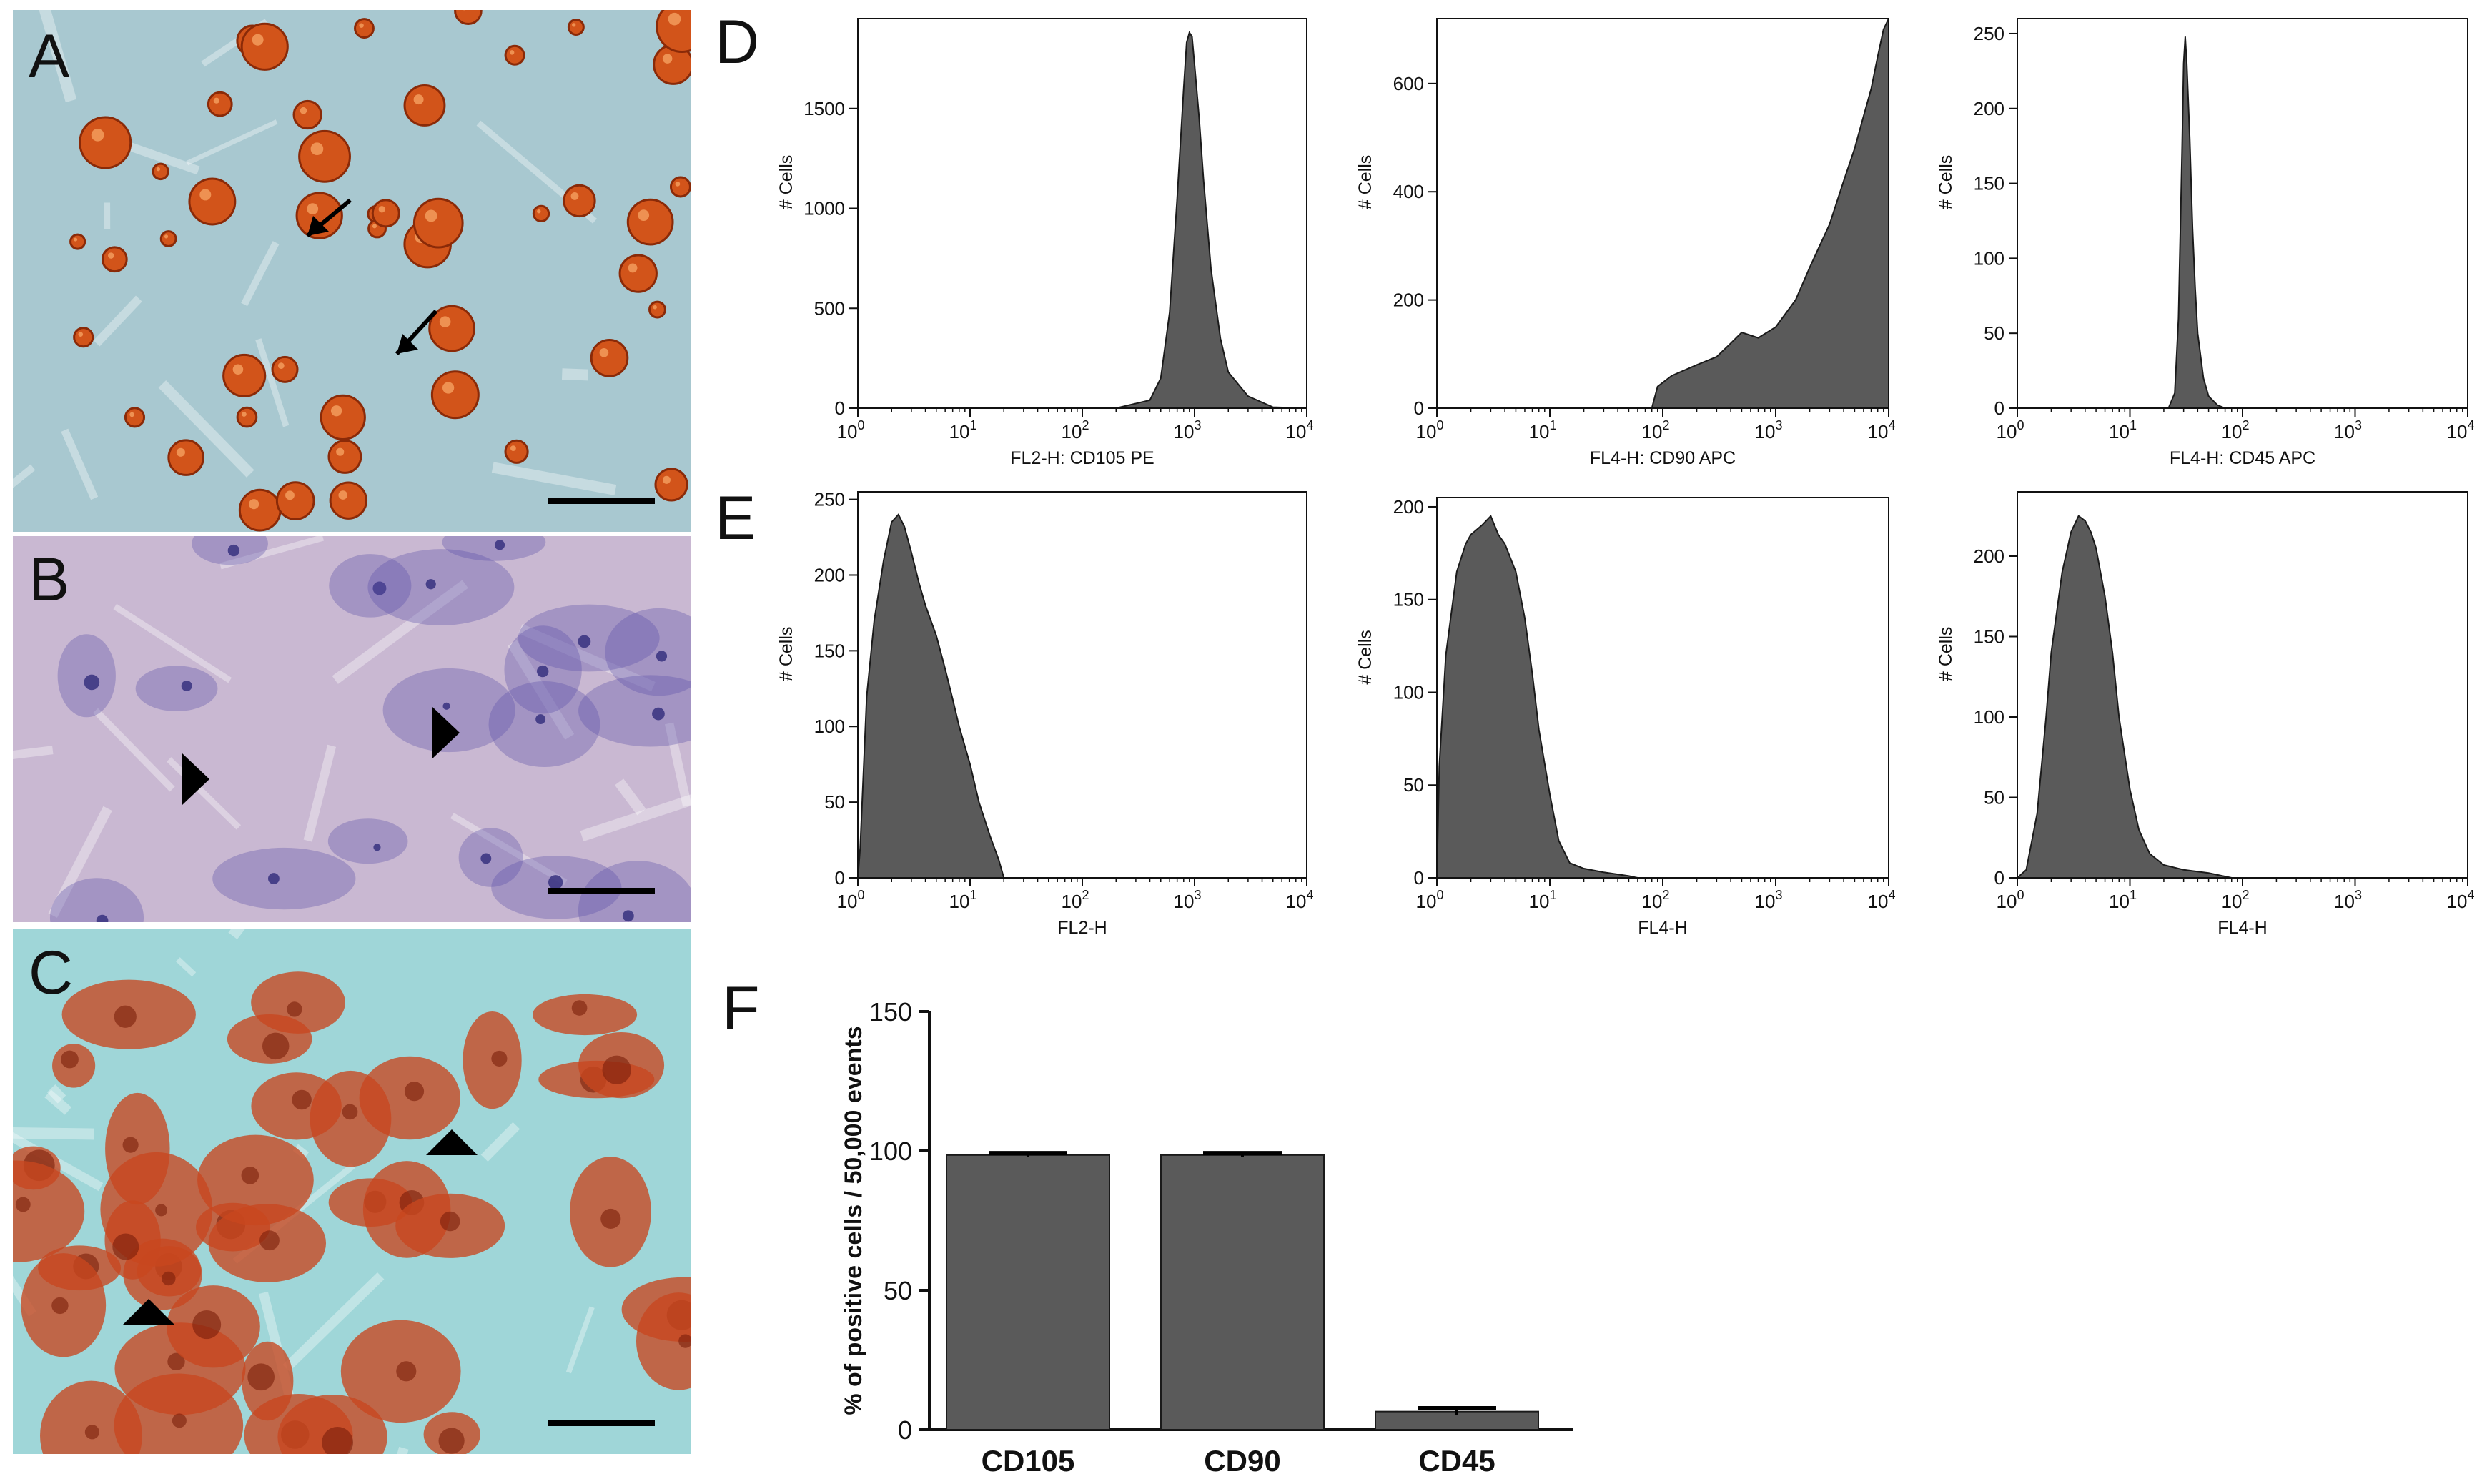  What do you see at coordinates (1082, 928) in the screenshot?
I see `x-axis-label: FL2-H` at bounding box center [1082, 928].